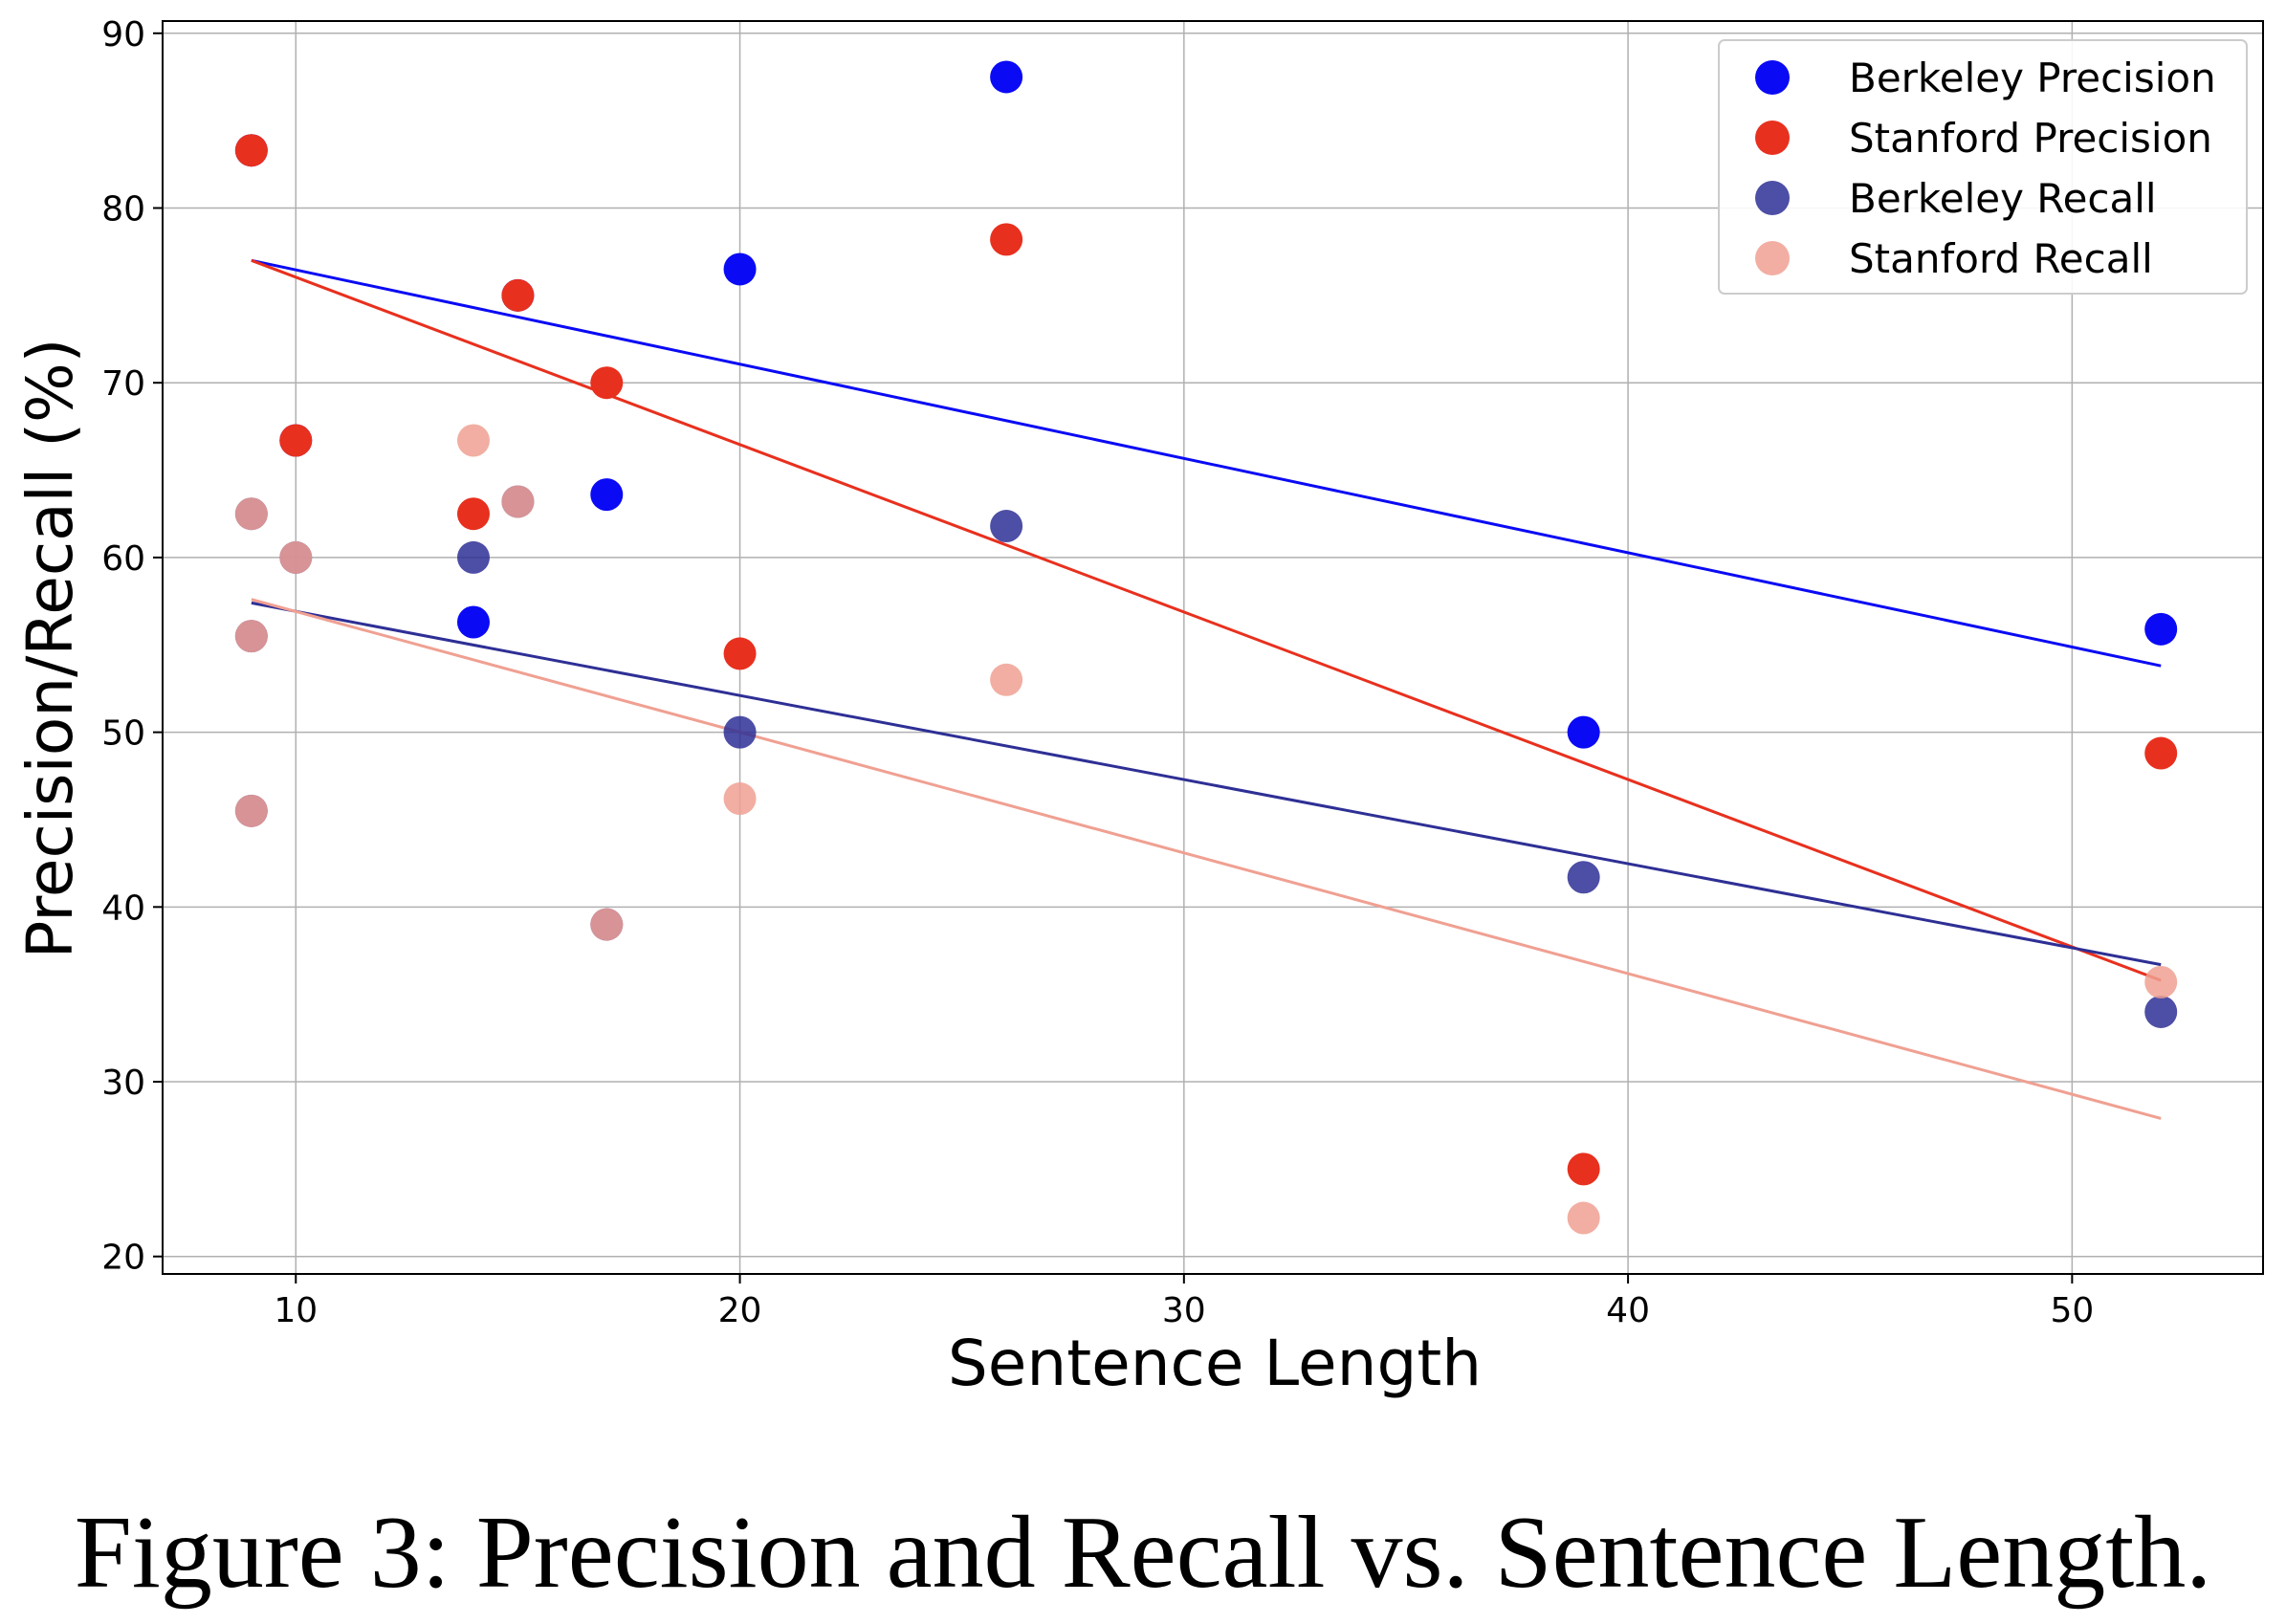  Describe the element at coordinates (1772, 77) in the screenshot. I see `berkeley-precision-legend-marker` at that location.